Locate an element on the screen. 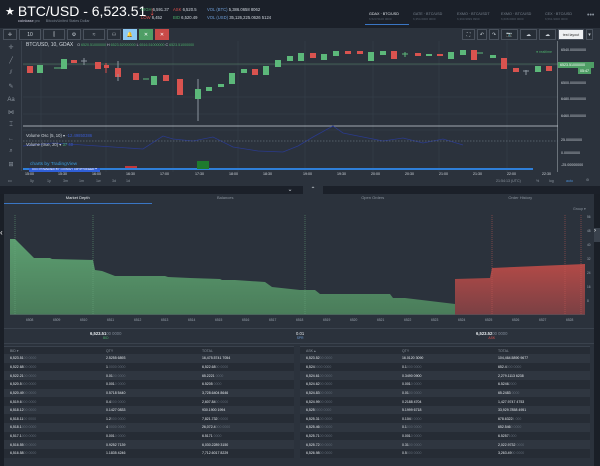  undo-icon: ↶ is located at coordinates (482, 34).